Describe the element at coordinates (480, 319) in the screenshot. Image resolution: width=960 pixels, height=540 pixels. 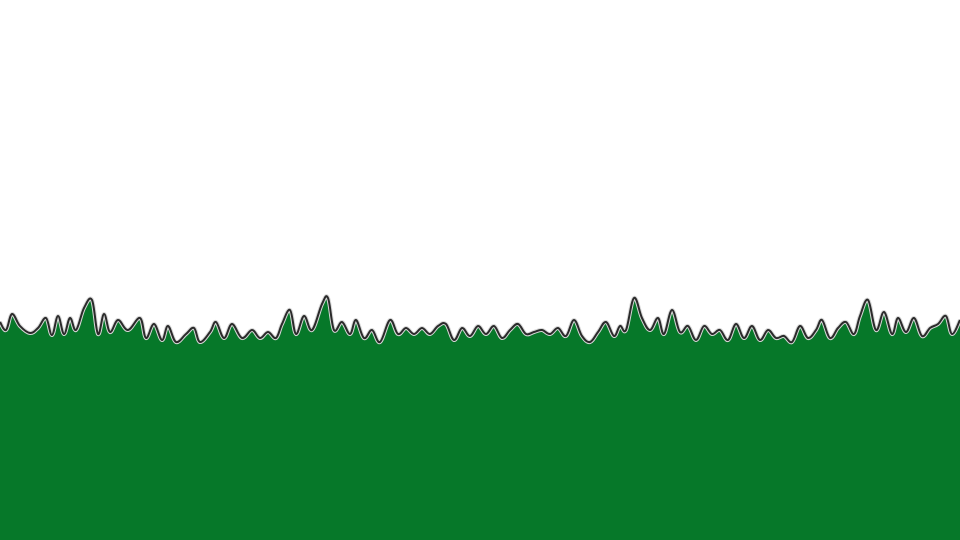
I see `grass-edge-outline` at that location.